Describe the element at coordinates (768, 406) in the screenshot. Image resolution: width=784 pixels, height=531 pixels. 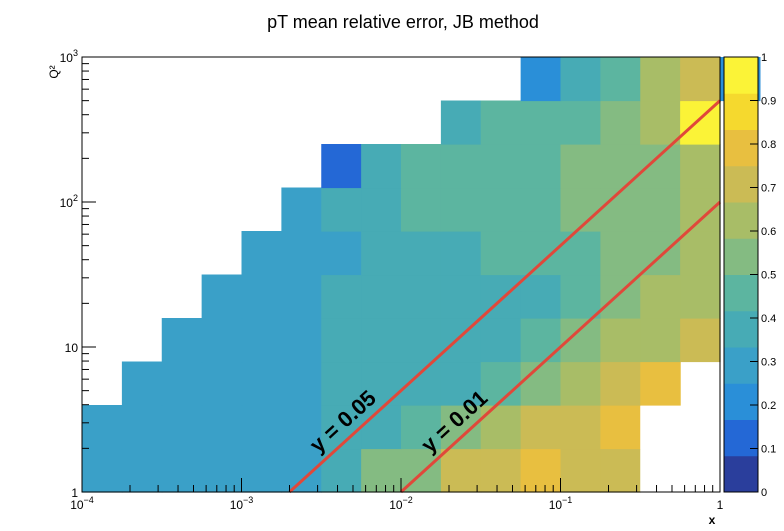
I see `colorbar-tick-label: 0.2` at that location.